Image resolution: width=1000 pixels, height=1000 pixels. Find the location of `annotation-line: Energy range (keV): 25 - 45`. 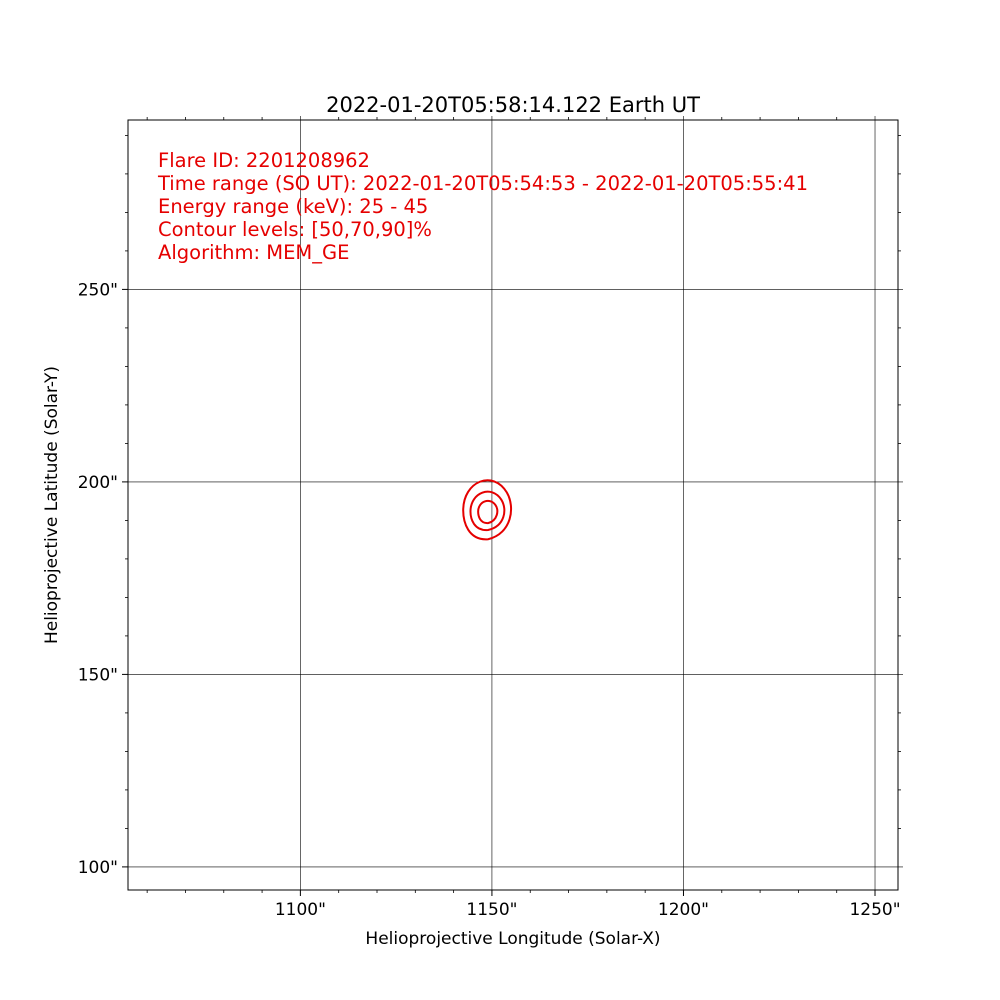

annotation-line: Energy range (keV): 25 - 45 is located at coordinates (293, 206).